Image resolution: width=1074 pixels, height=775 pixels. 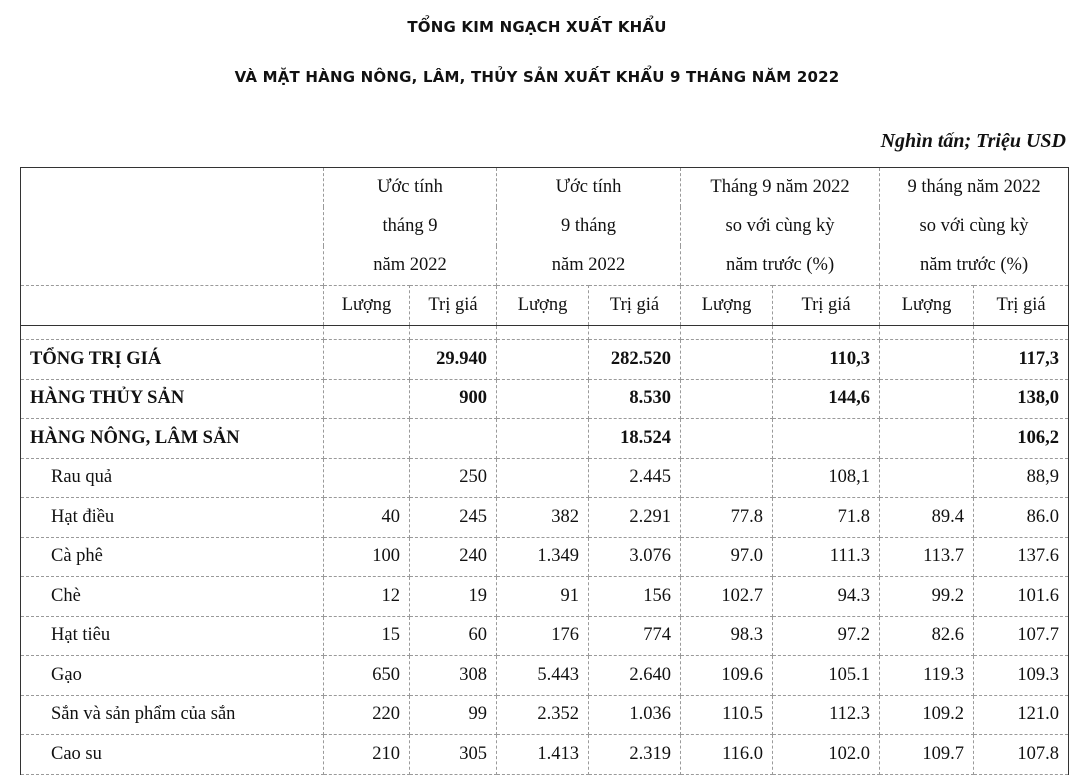 What do you see at coordinates (727, 635) in the screenshot?
I see `value-cell: 98.3` at bounding box center [727, 635].